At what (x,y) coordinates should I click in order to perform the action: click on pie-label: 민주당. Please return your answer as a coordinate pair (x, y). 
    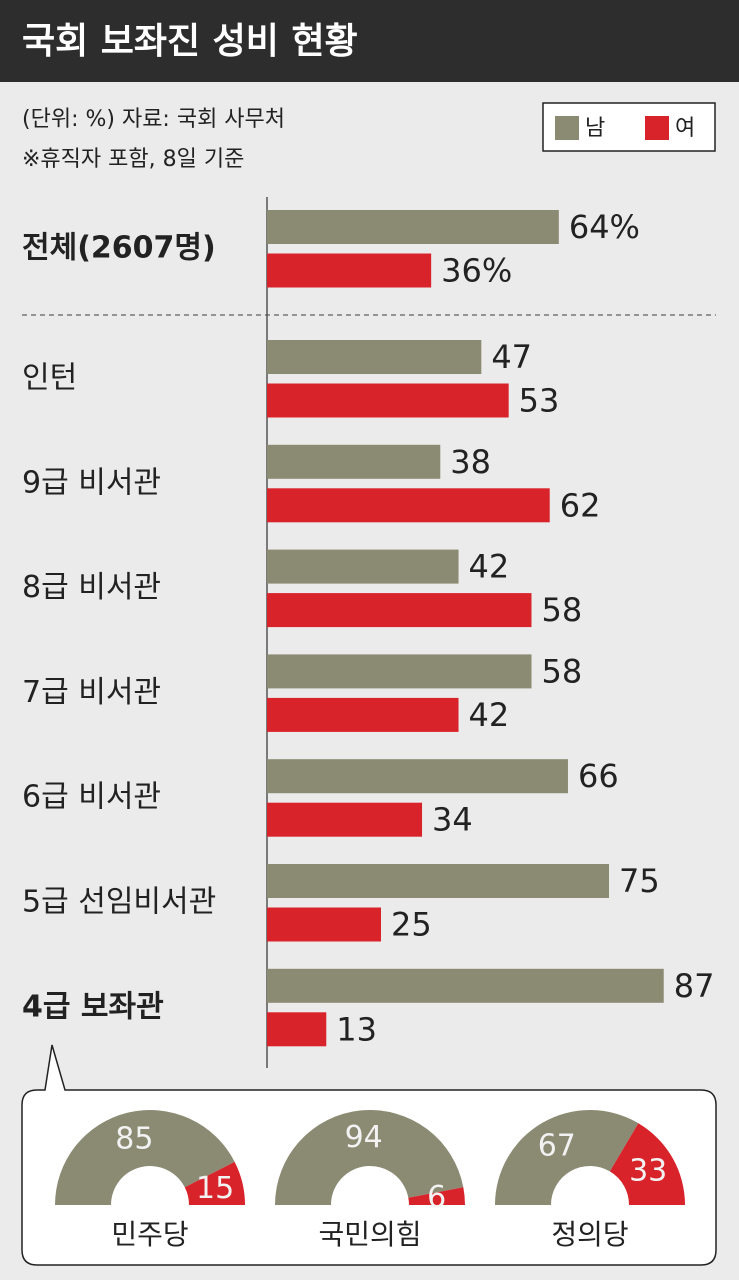
    Looking at the image, I should click on (149, 1234).